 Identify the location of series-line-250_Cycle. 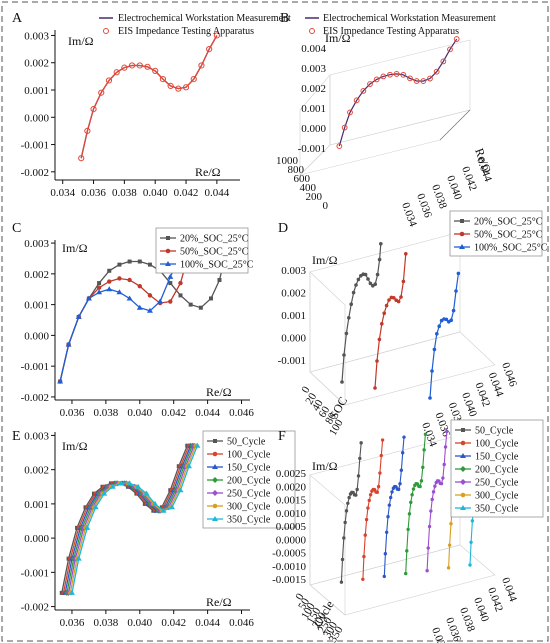
(437, 501).